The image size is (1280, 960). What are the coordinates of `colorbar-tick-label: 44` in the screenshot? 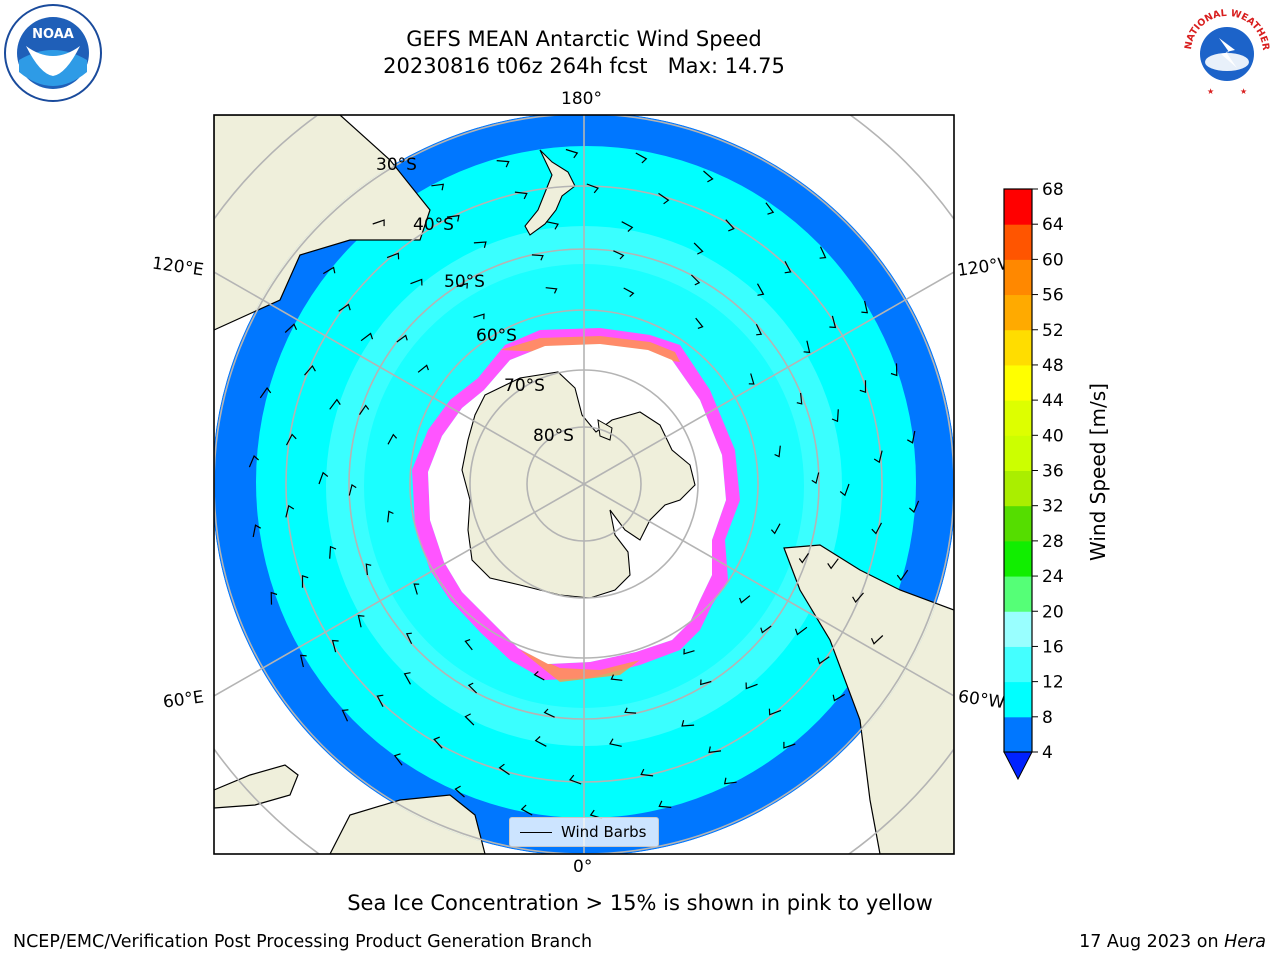 It's located at (1053, 401).